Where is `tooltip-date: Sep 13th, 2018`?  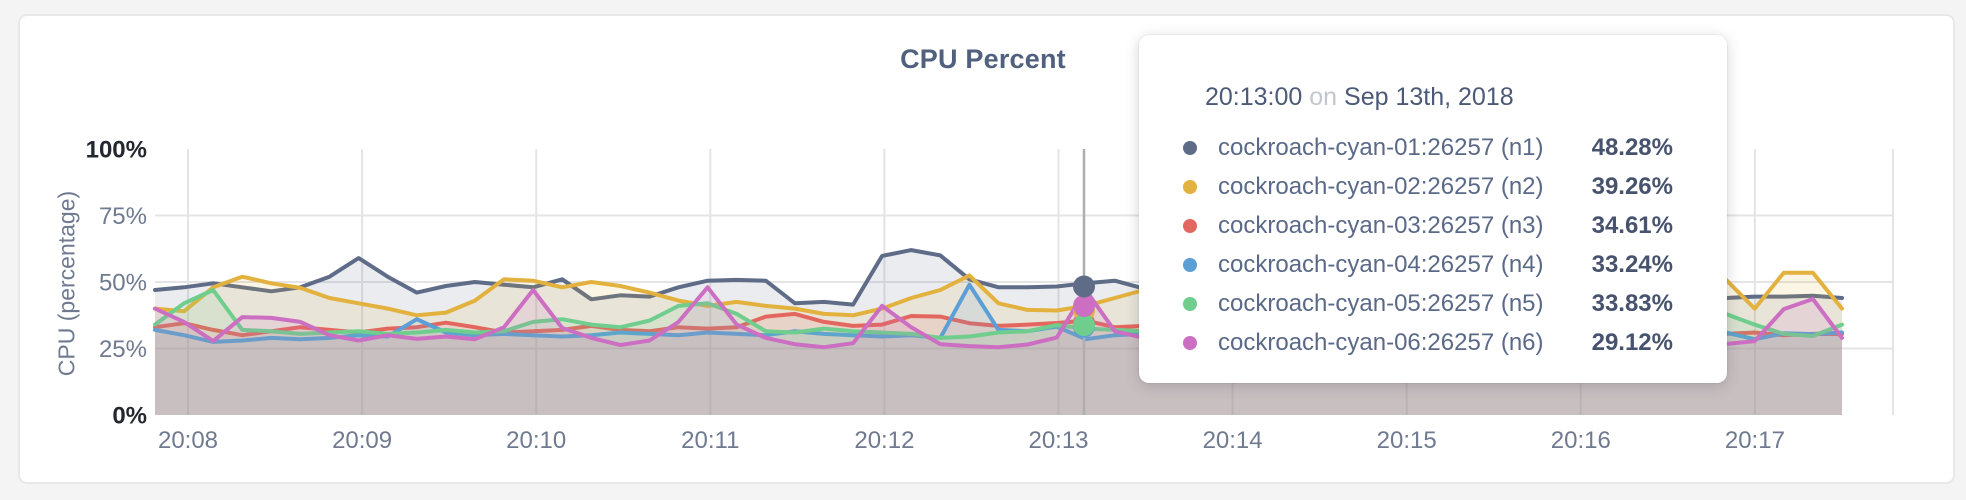
tooltip-date: Sep 13th, 2018 is located at coordinates (1429, 97).